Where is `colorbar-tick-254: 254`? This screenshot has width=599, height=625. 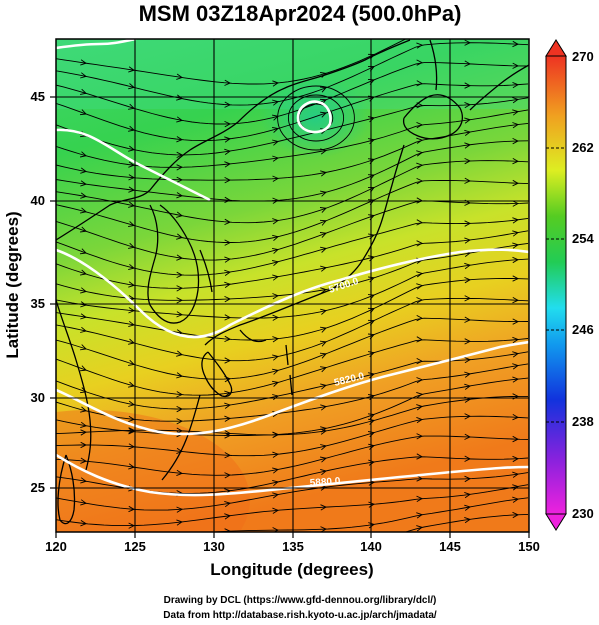 colorbar-tick-254: 254 is located at coordinates (583, 238).